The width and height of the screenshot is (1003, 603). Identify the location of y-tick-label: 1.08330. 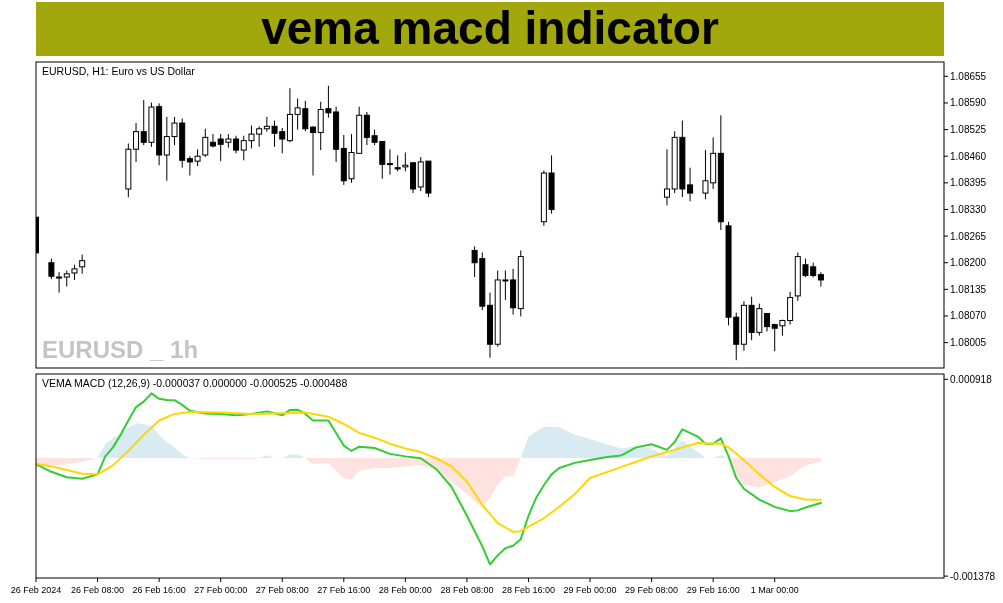
(968, 209).